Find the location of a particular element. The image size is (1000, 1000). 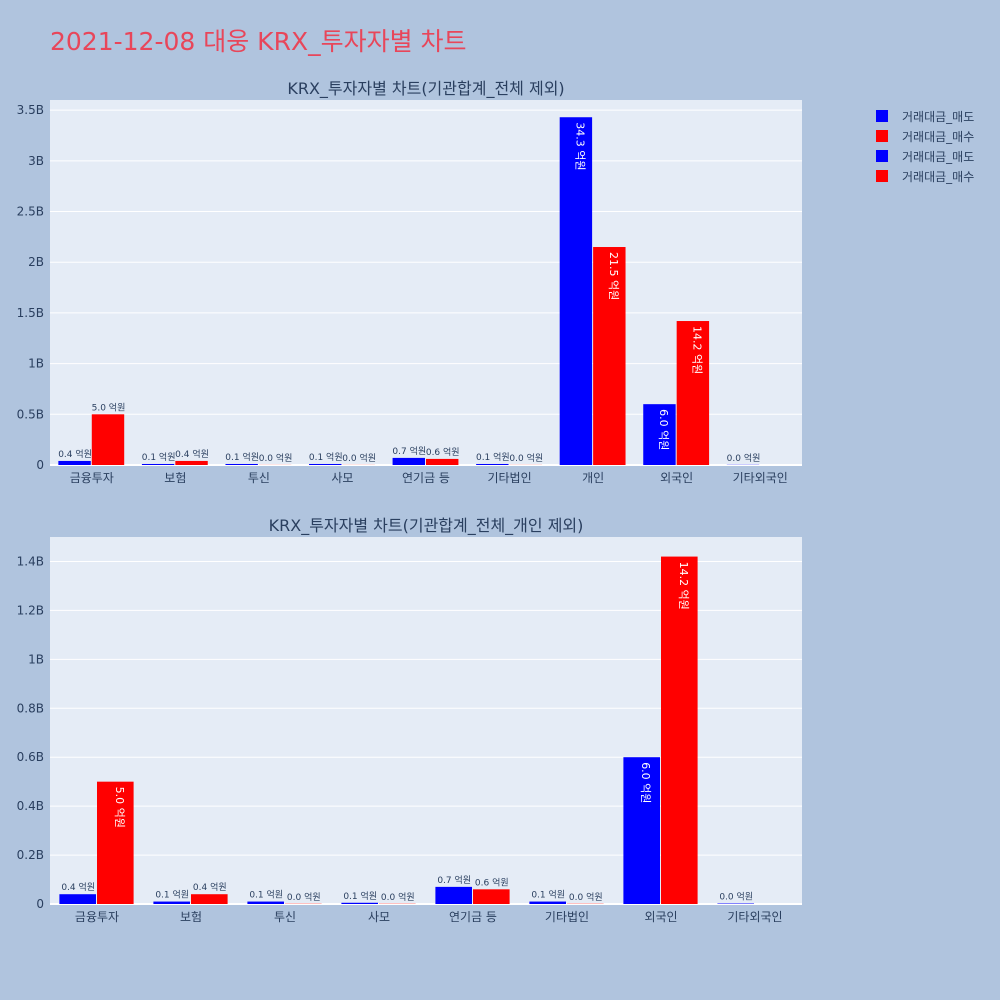

y-tick-label: 2.5B is located at coordinates (30, 212).